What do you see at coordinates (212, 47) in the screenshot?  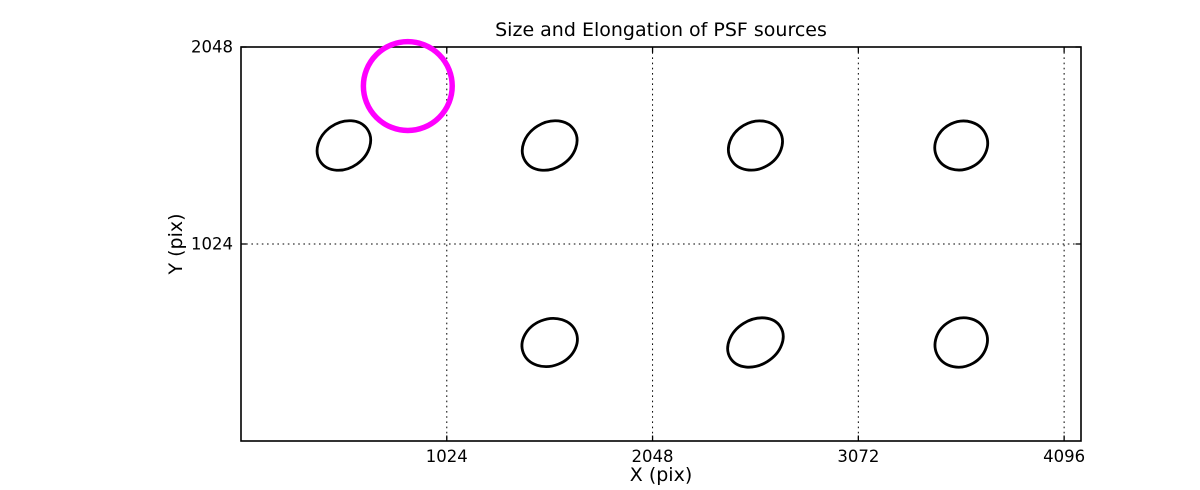 I see `y-tick-label-2048: 2048` at bounding box center [212, 47].